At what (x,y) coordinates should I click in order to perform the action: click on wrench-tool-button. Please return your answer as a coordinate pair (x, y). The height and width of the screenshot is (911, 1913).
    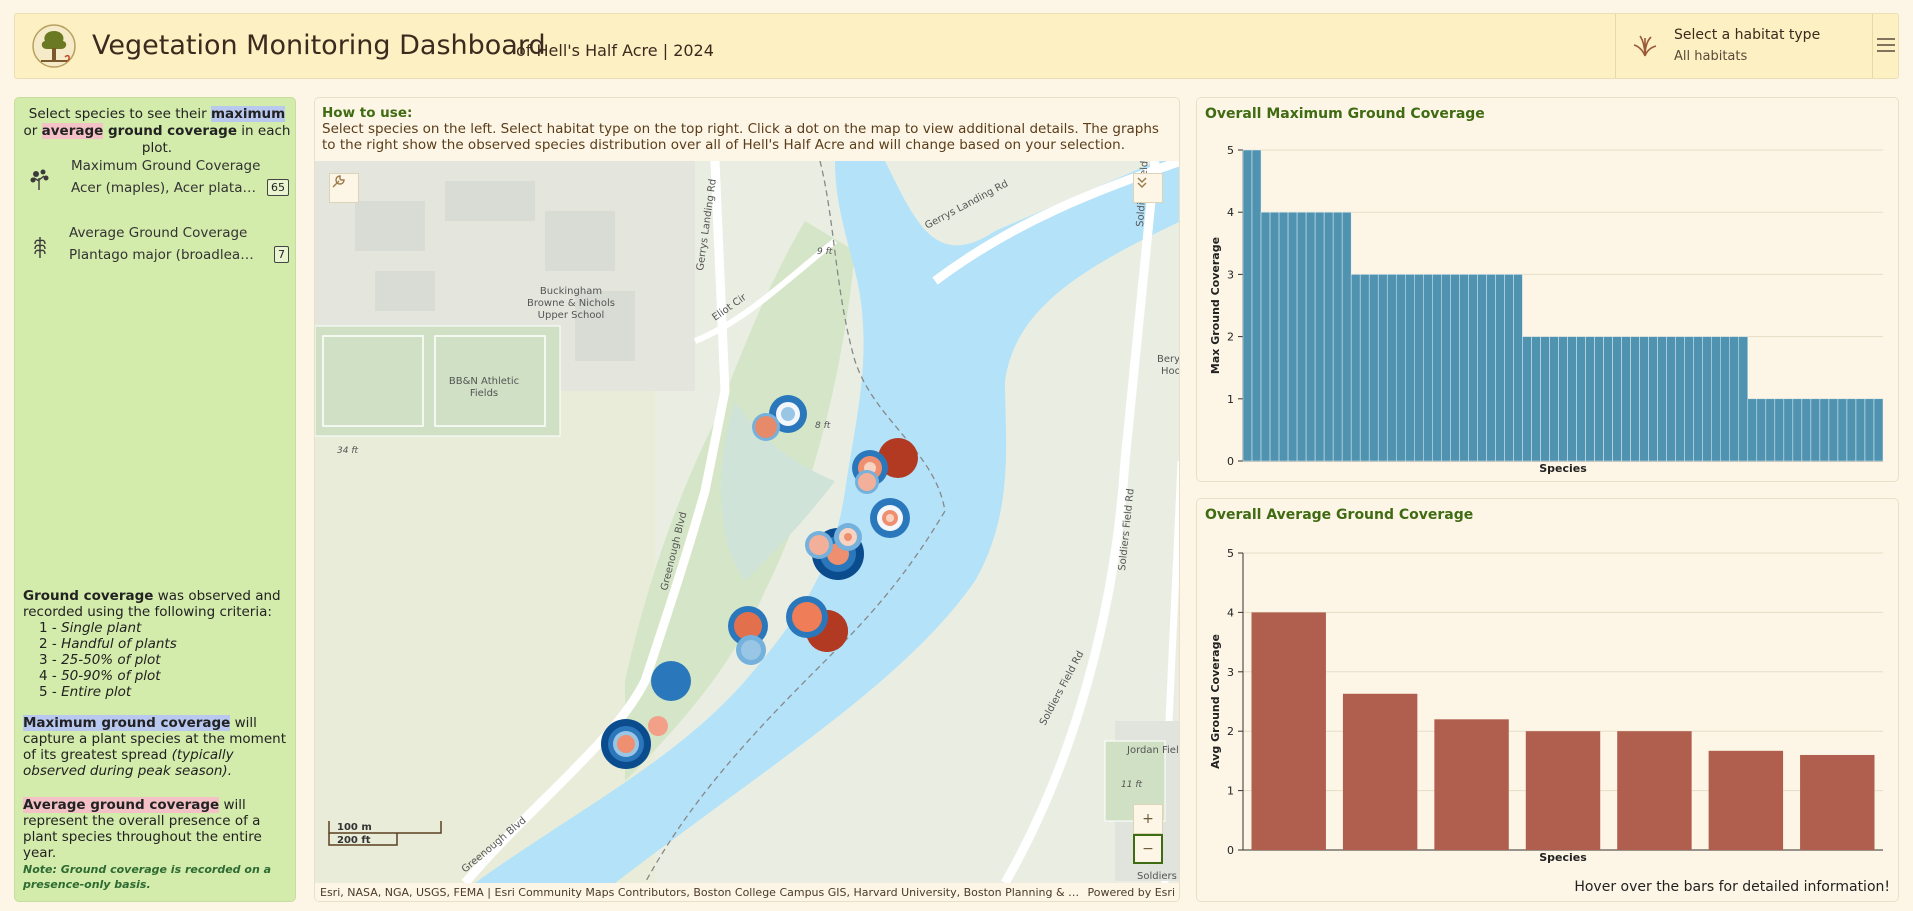
    Looking at the image, I should click on (344, 188).